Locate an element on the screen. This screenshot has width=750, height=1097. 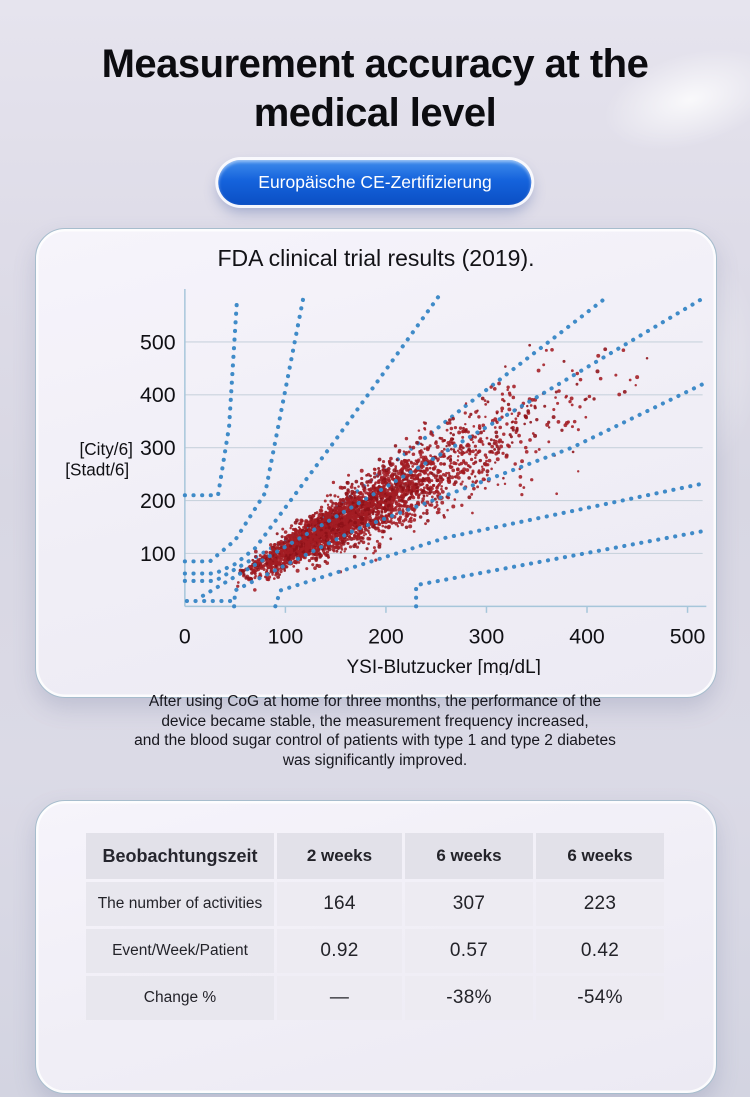
ce-certification-badge: Europäische CE-Zertifizierung is located at coordinates (375, 182).